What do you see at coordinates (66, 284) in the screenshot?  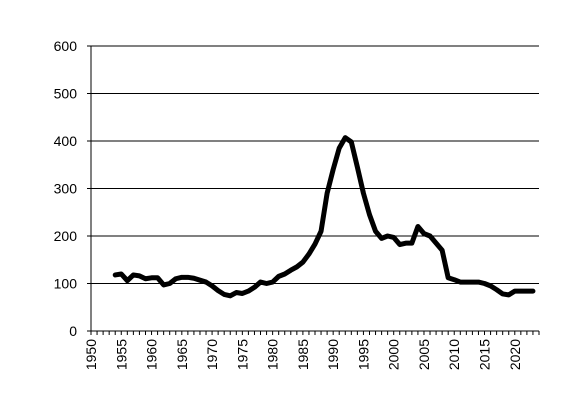 I see `y-tick-label: 100` at bounding box center [66, 284].